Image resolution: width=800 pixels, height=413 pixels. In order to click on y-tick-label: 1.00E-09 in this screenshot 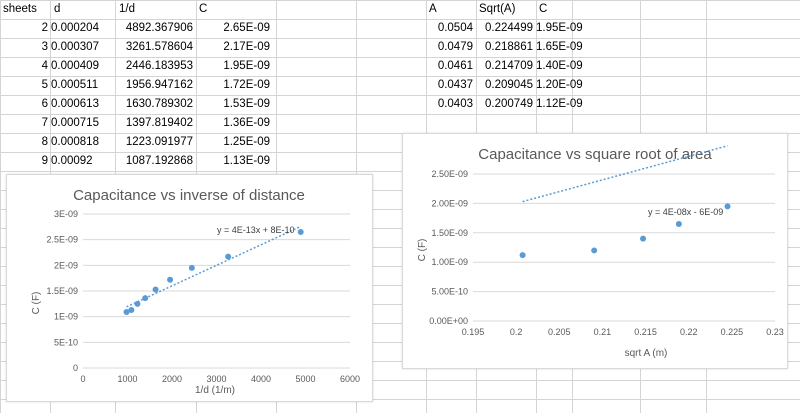, I will do `click(449, 262)`.